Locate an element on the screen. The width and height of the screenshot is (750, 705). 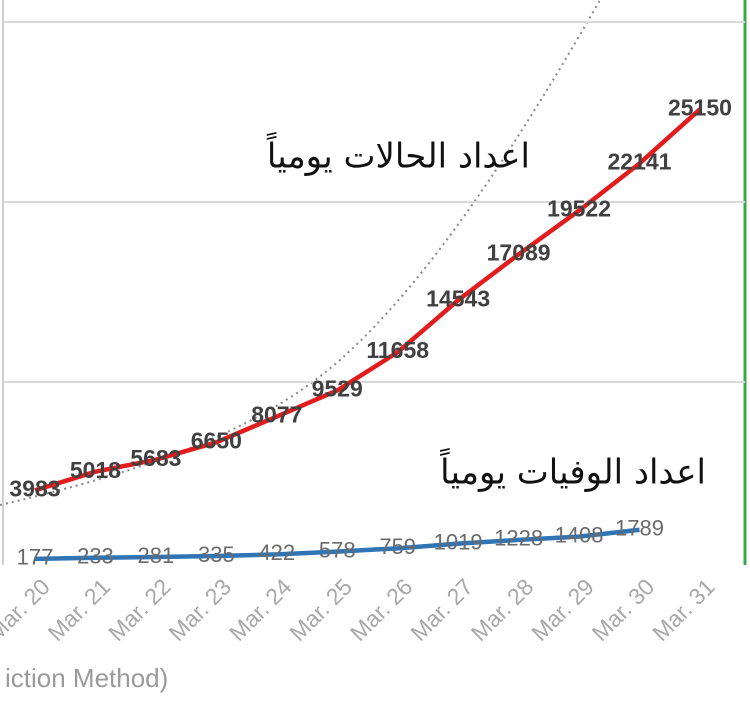
data-label: 5683 is located at coordinates (155, 458).